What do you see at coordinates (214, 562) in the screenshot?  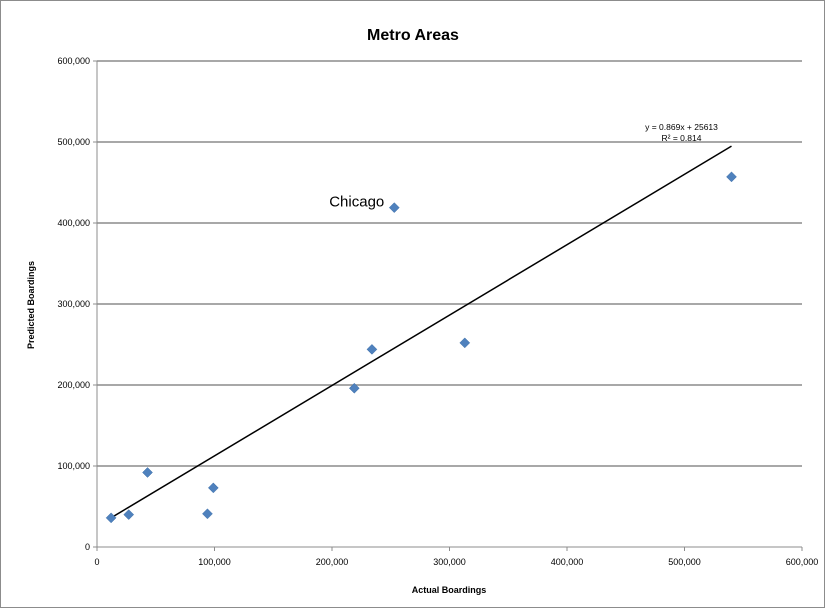 I see `x-tick-label: 100,000` at bounding box center [214, 562].